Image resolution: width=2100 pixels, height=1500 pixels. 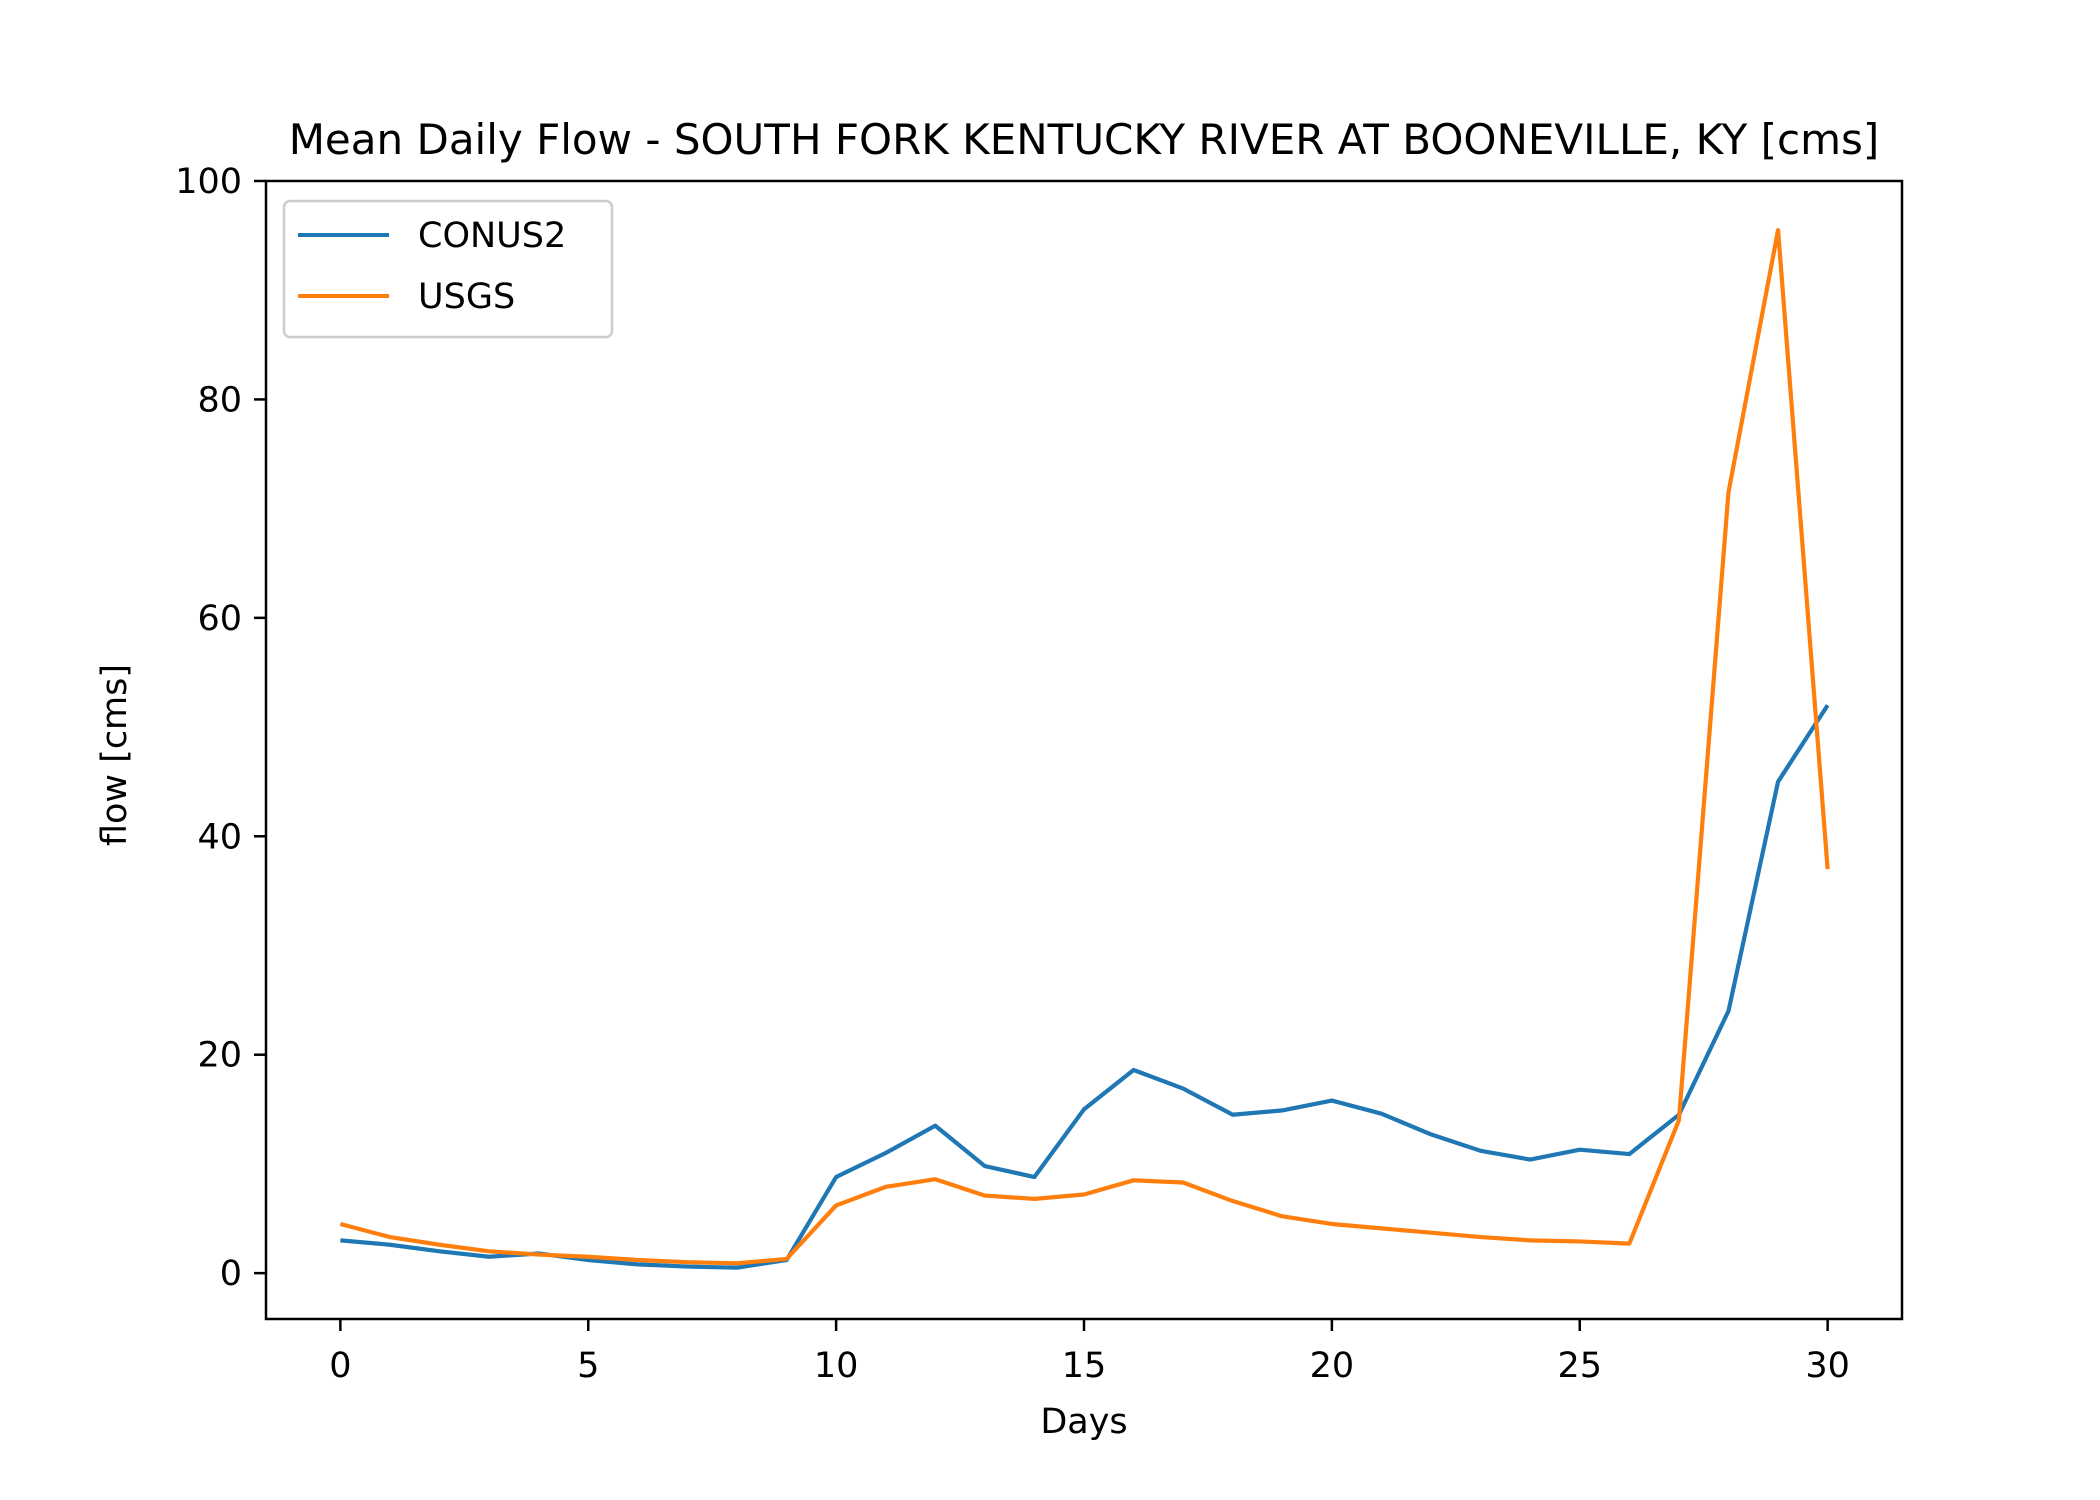 What do you see at coordinates (219, 1056) in the screenshot?
I see `y-tick-label: 20` at bounding box center [219, 1056].